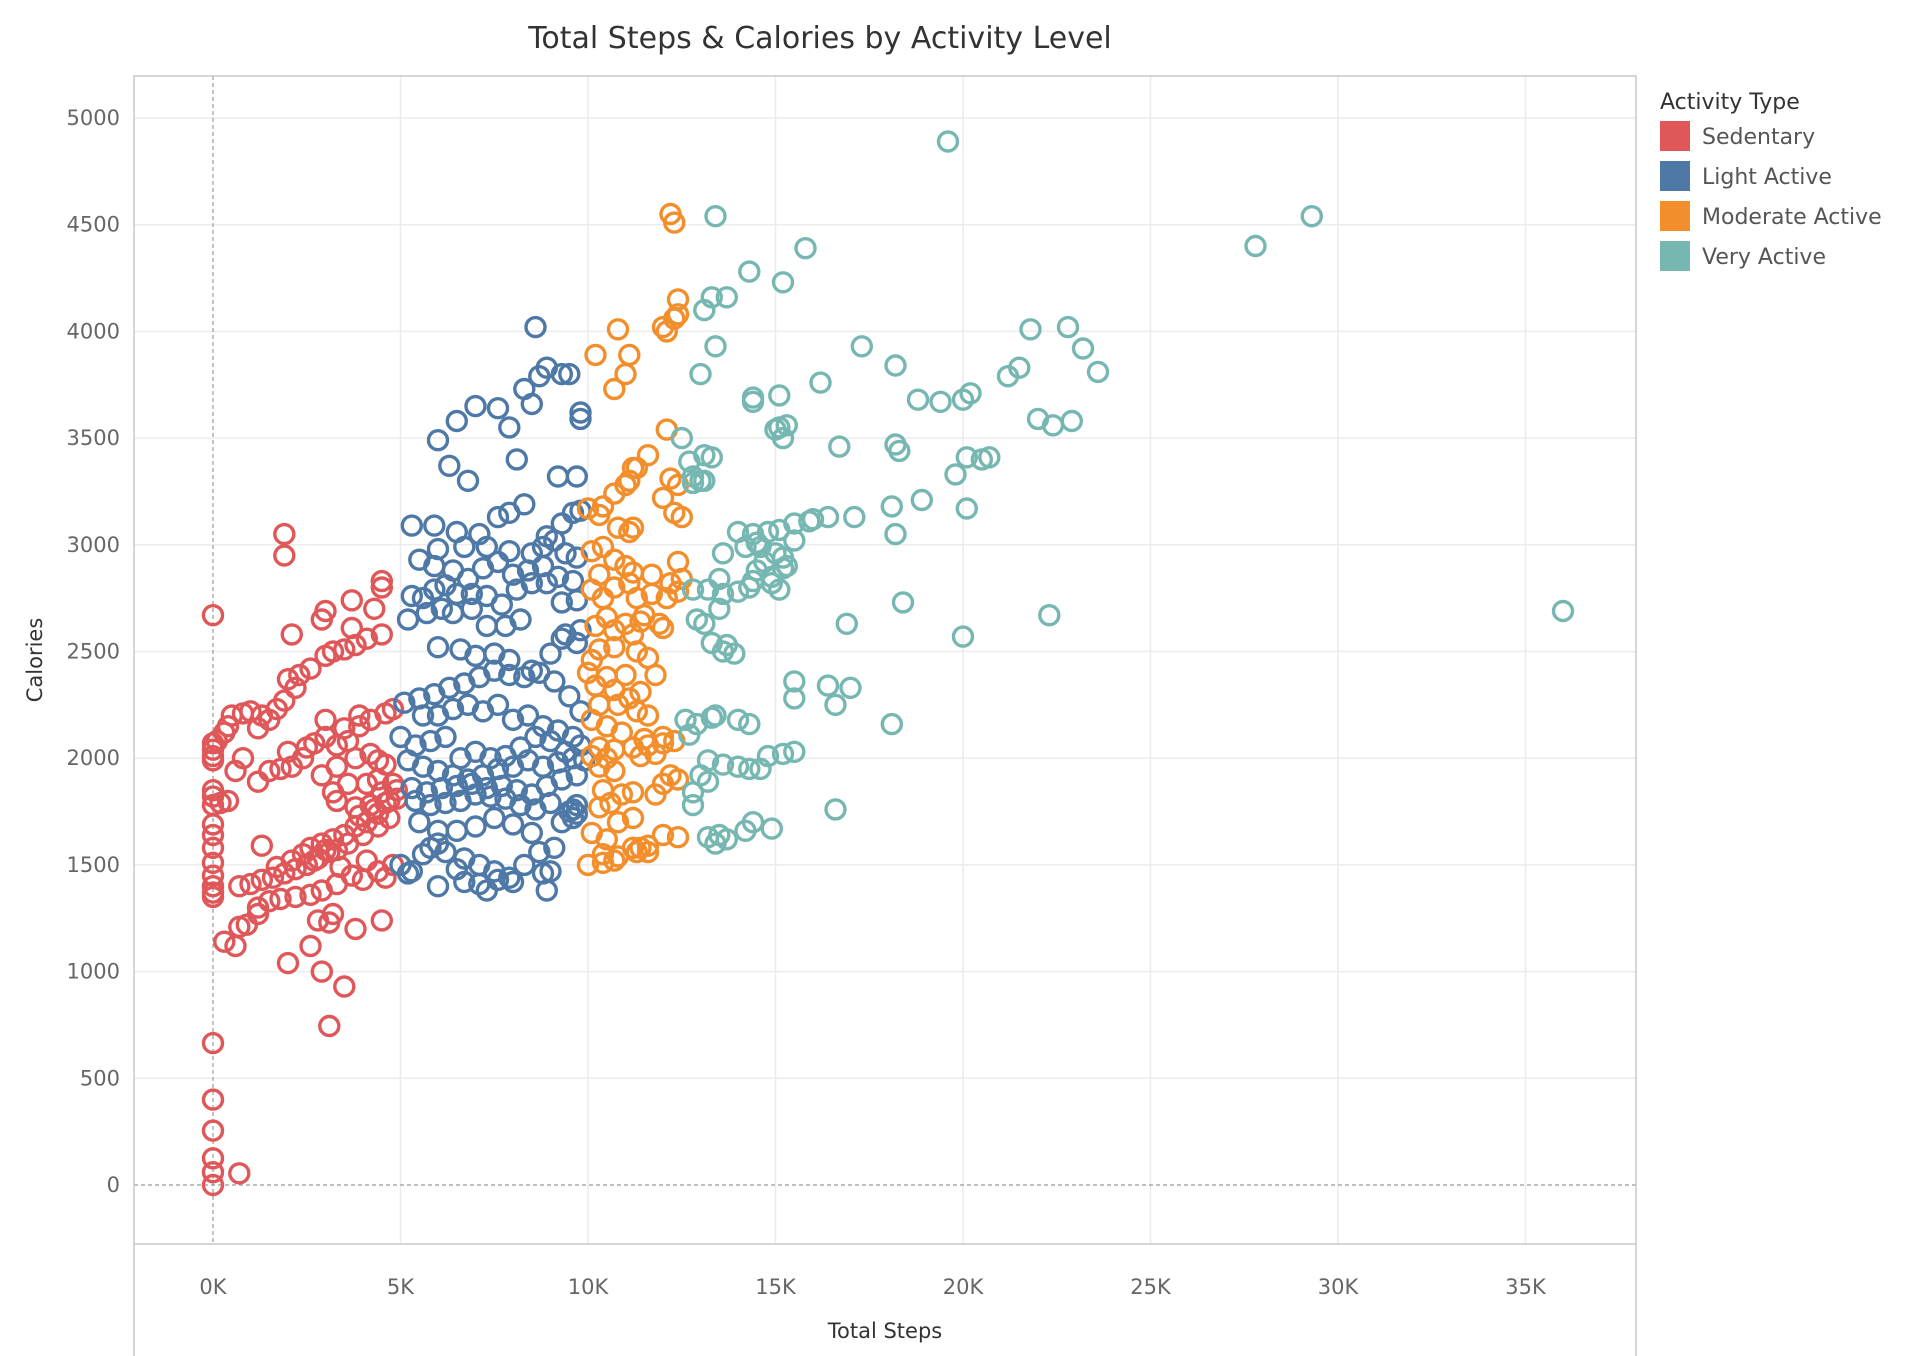  What do you see at coordinates (819, 38) in the screenshot?
I see `chart-title: Total Steps & Calories by Activity Level` at bounding box center [819, 38].